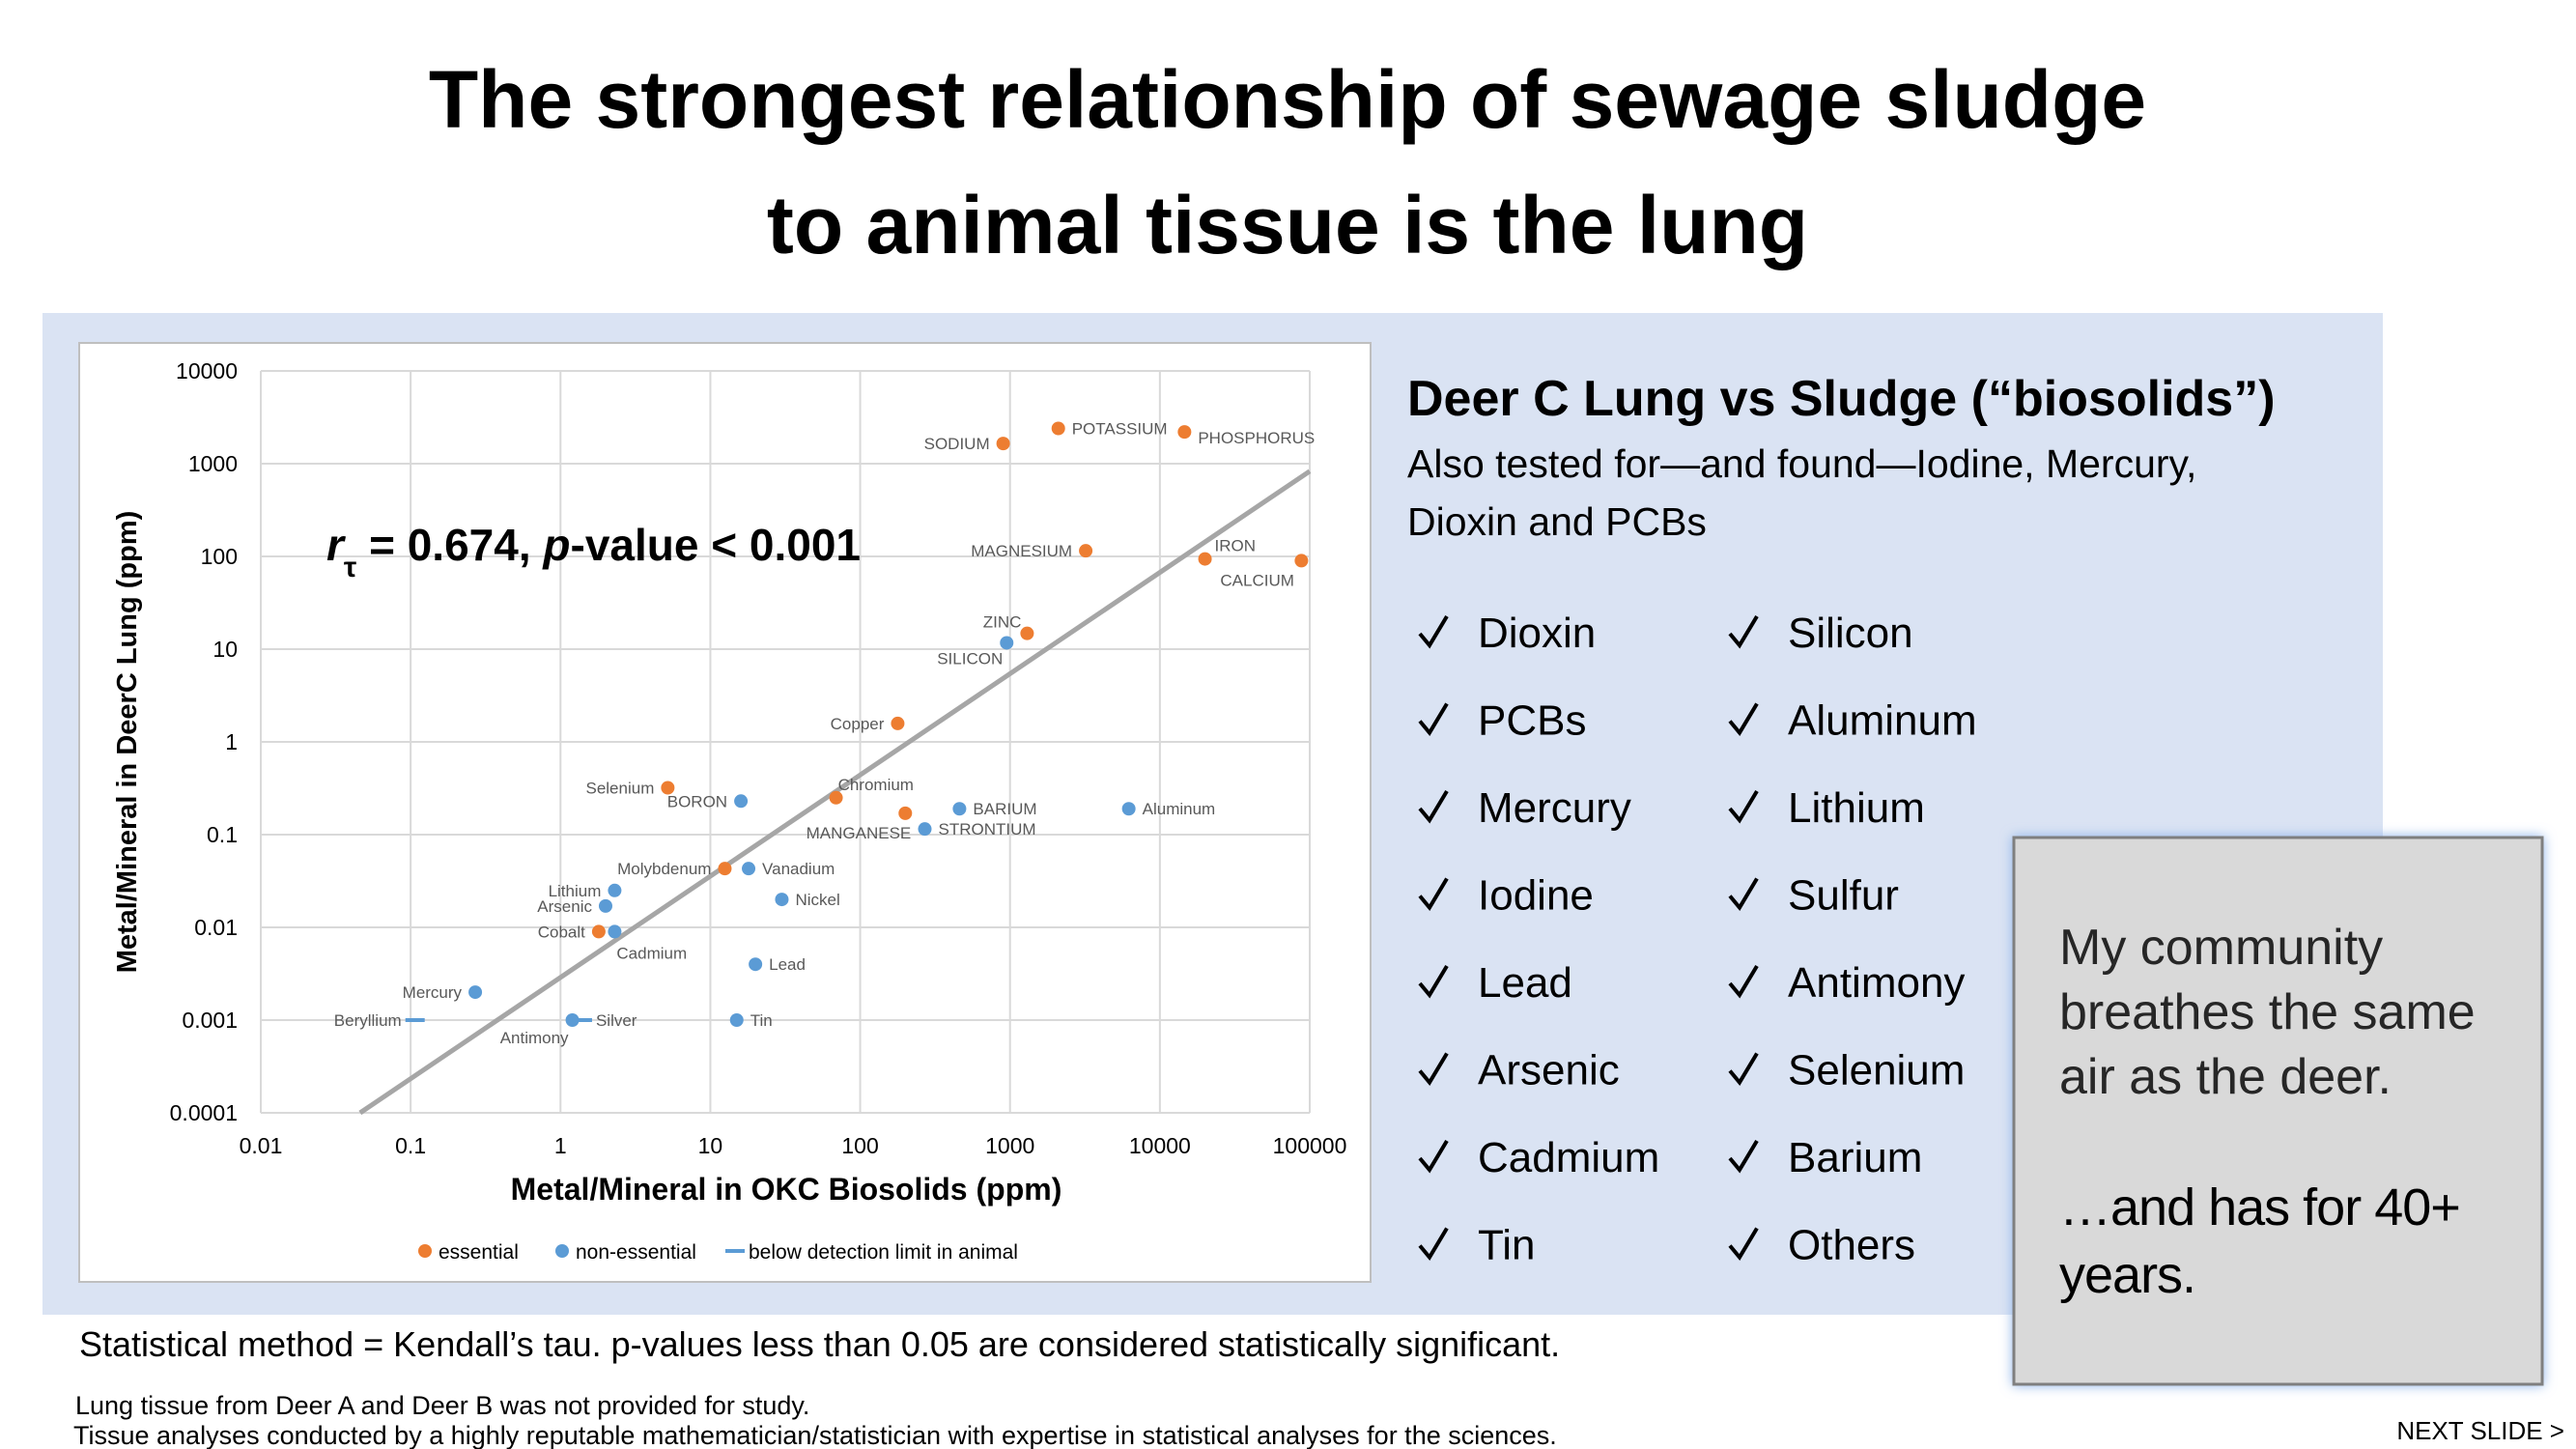 Image resolution: width=2576 pixels, height=1449 pixels. Describe the element at coordinates (1549, 1070) in the screenshot. I see `checklist-item: Arsenic` at that location.